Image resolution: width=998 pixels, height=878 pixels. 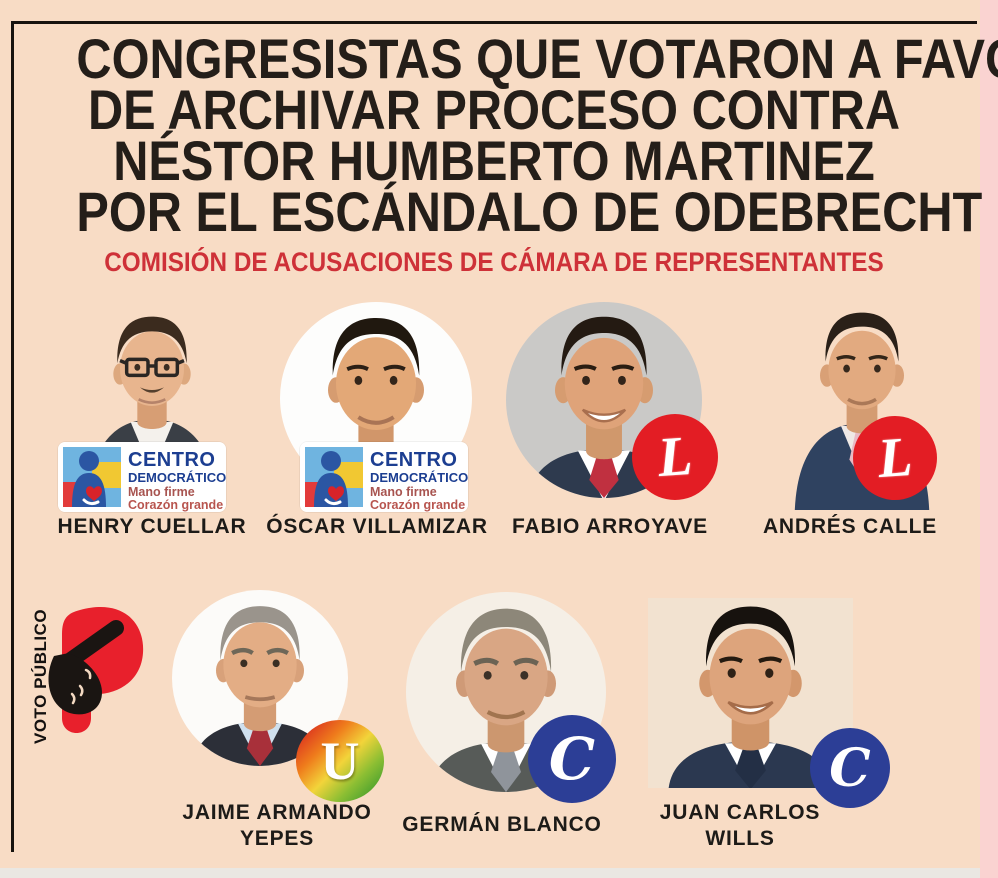 What do you see at coordinates (88, 672) in the screenshot?
I see `voto-publico-logo: VOTO PÚBLICO` at bounding box center [88, 672].